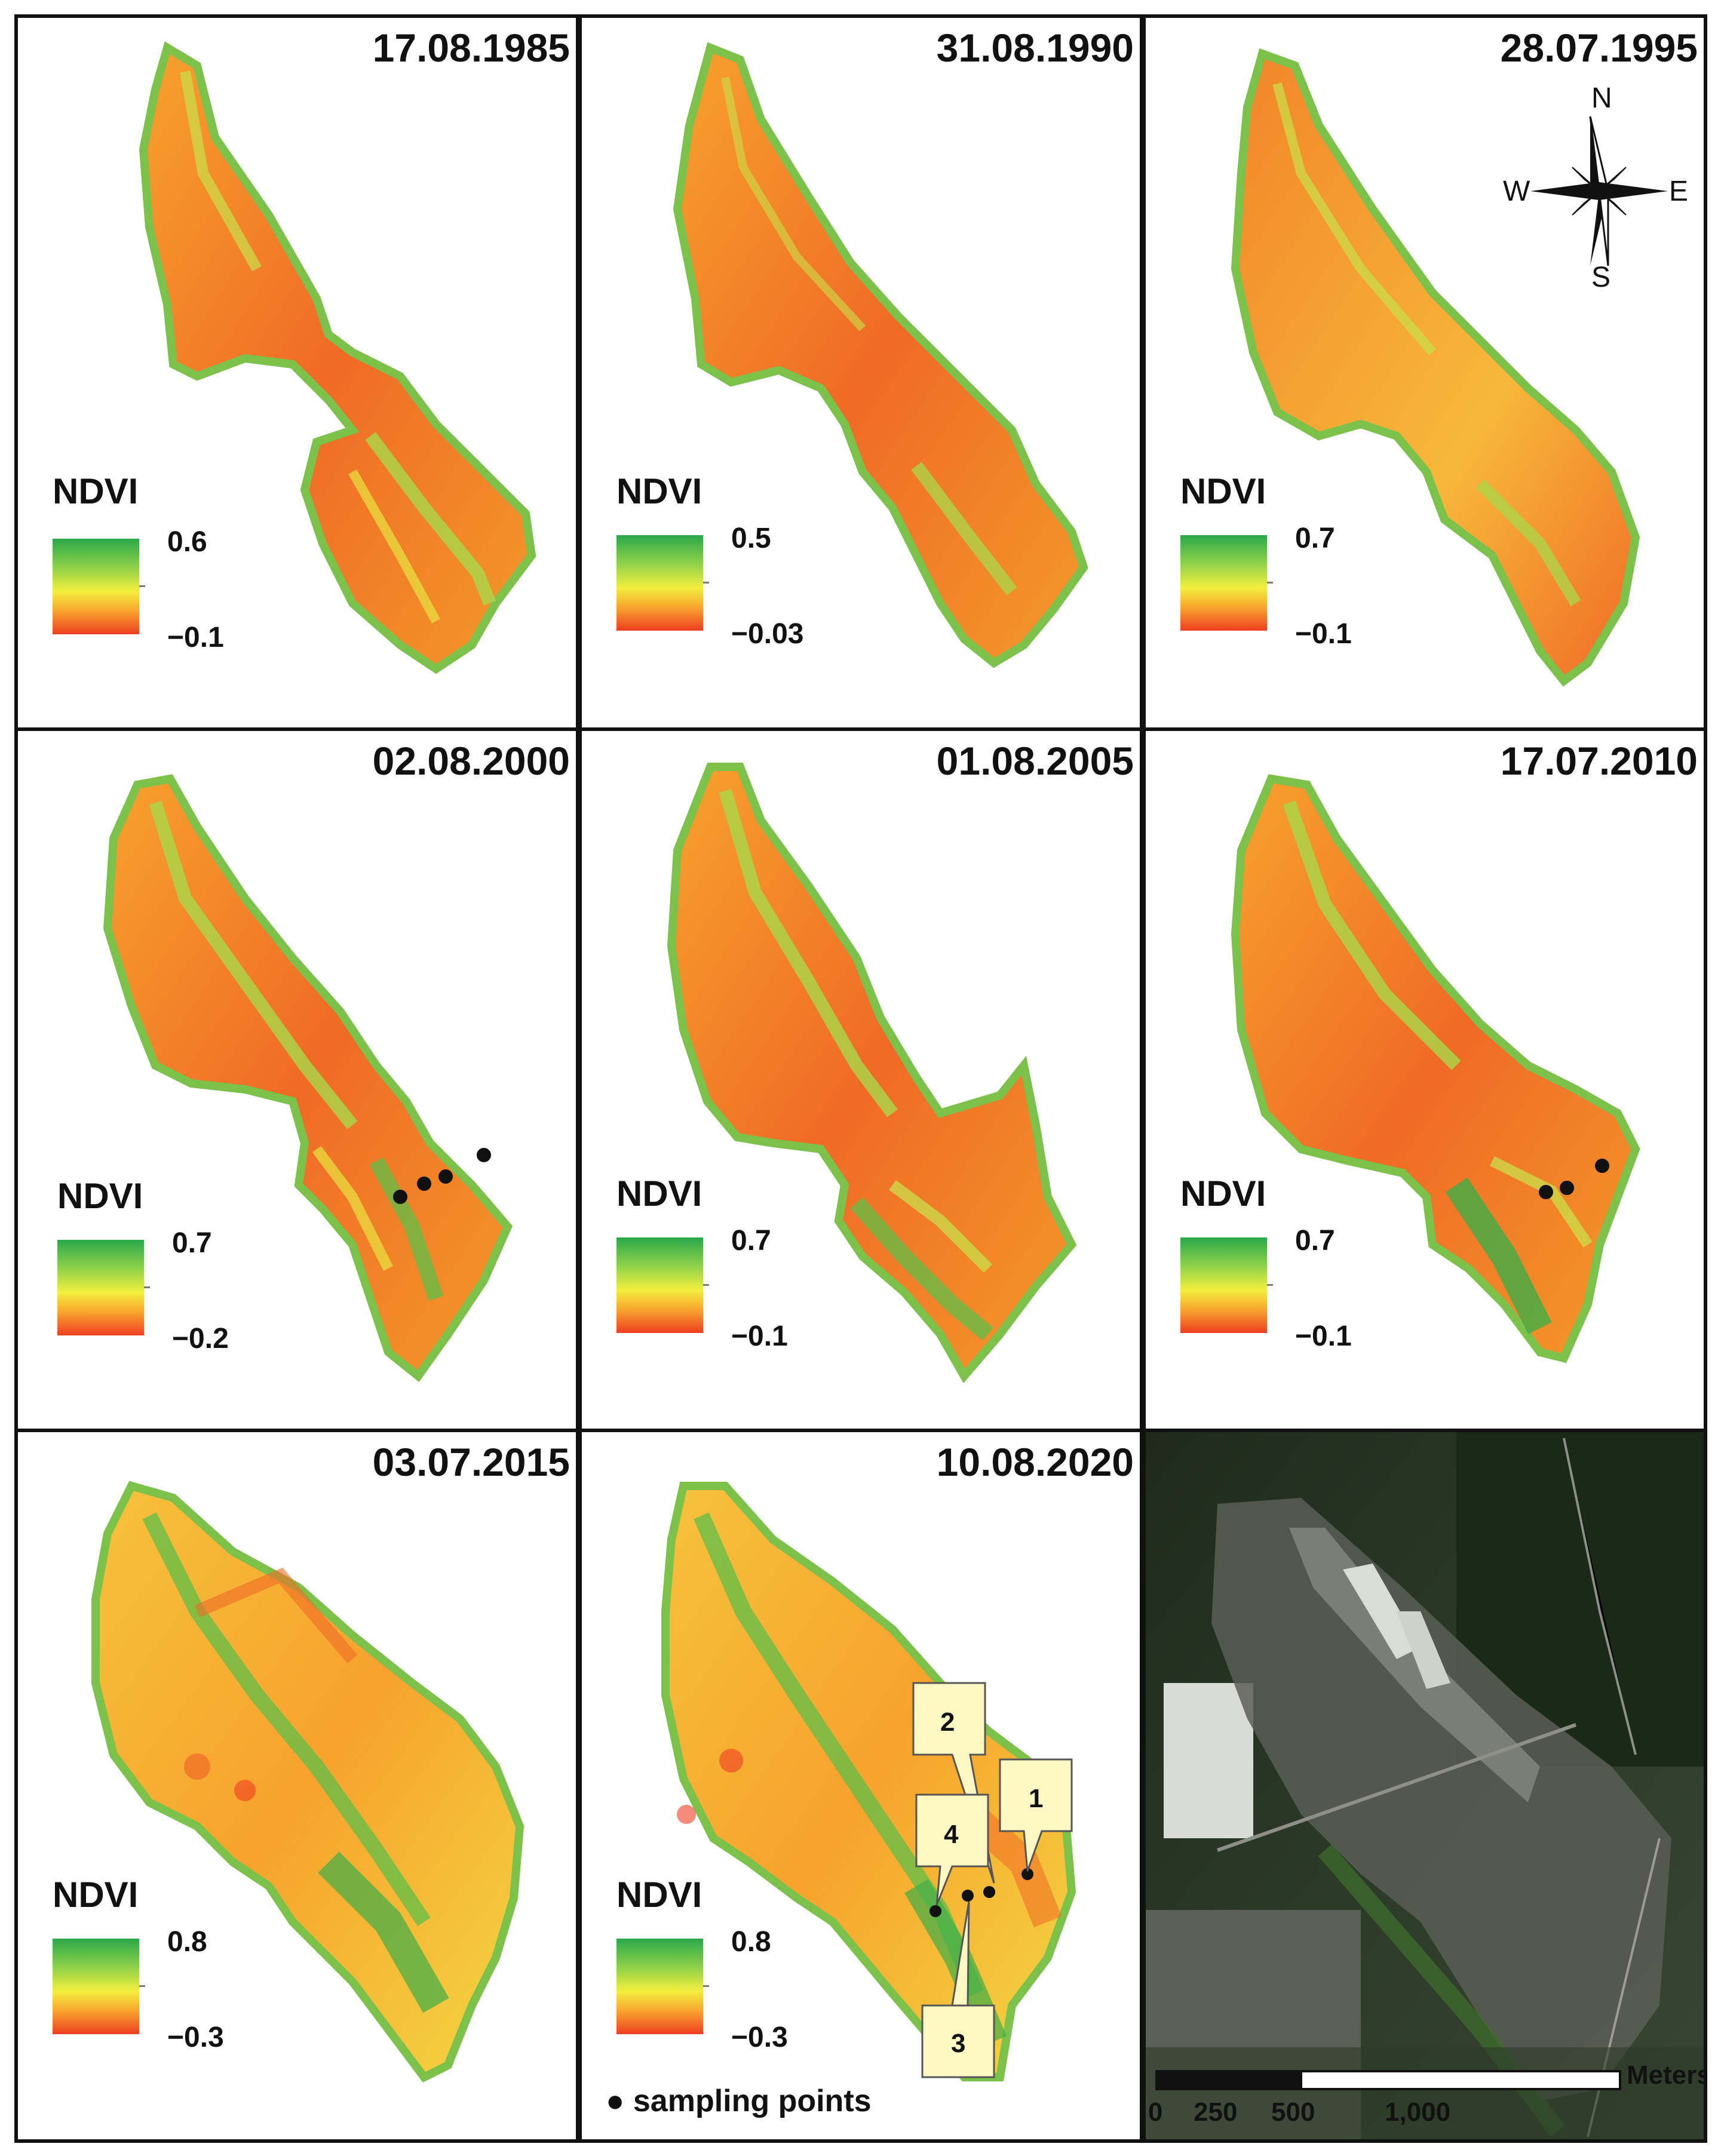 Image resolution: width=1721 pixels, height=2156 pixels. What do you see at coordinates (1293, 2112) in the screenshot?
I see `scale-tick-500: 500` at bounding box center [1293, 2112].